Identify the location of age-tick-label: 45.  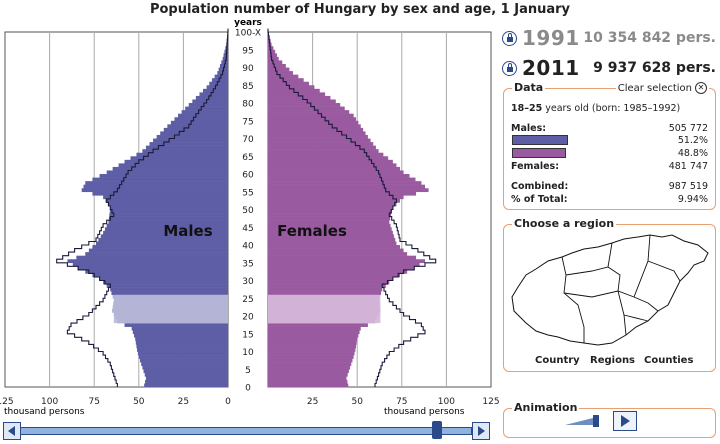
(247, 229).